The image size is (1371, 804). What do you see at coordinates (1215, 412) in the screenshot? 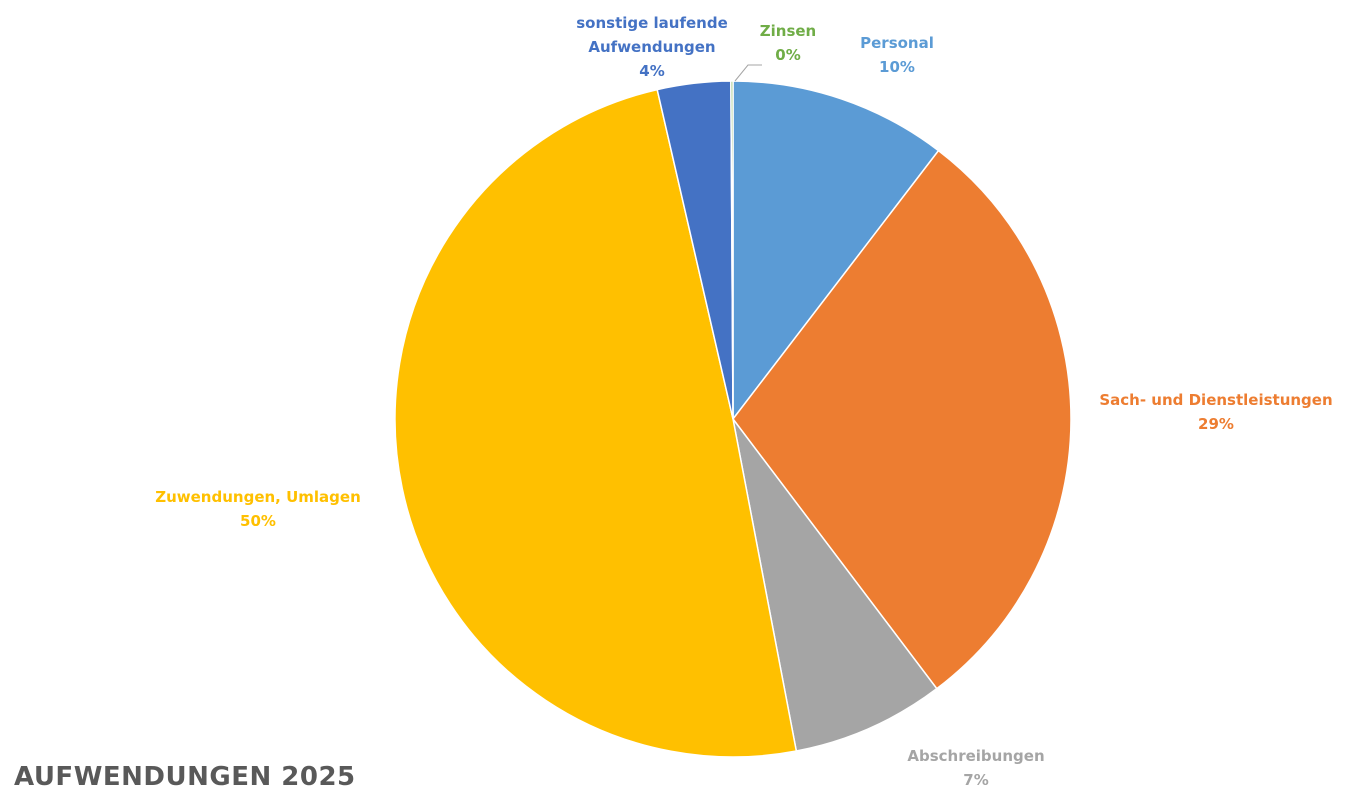
I see `data-label-sach-und-dienstleistungen: Sach- und Dienstleistungen 29%` at bounding box center [1215, 412].